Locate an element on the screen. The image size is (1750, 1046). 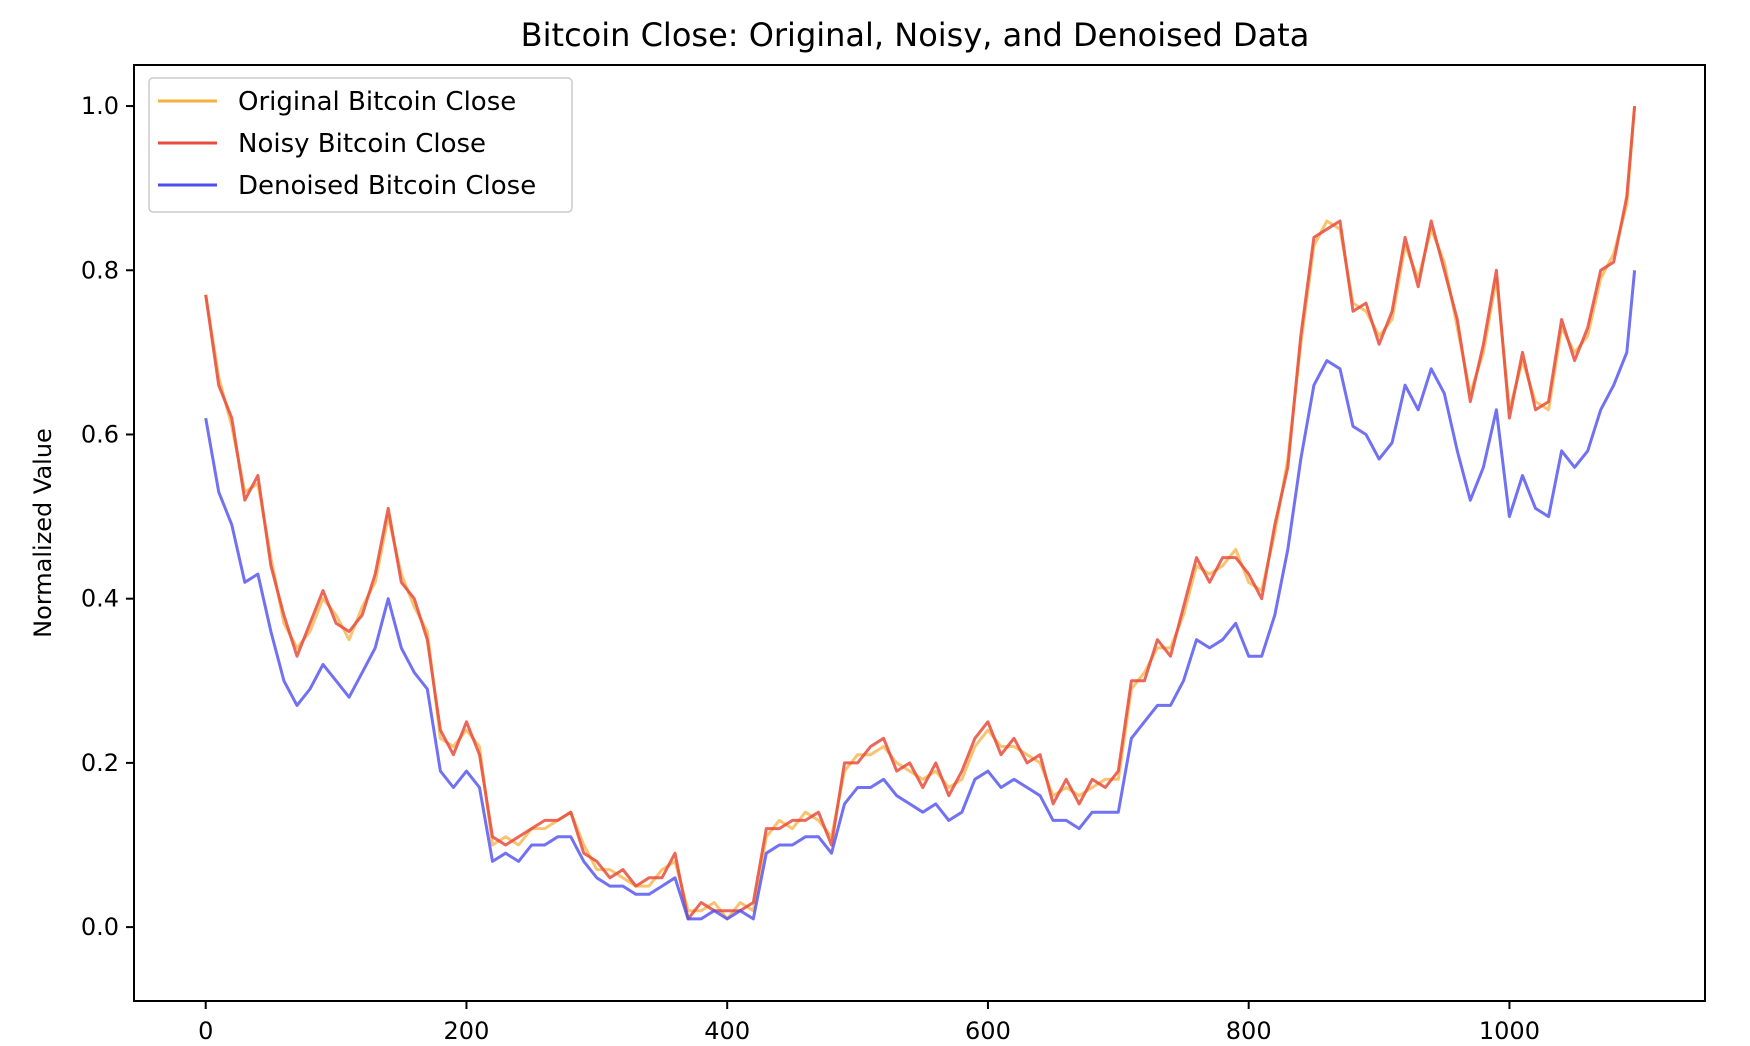
legend-label-noisy: Noisy Bitcoin Close is located at coordinates (362, 144).